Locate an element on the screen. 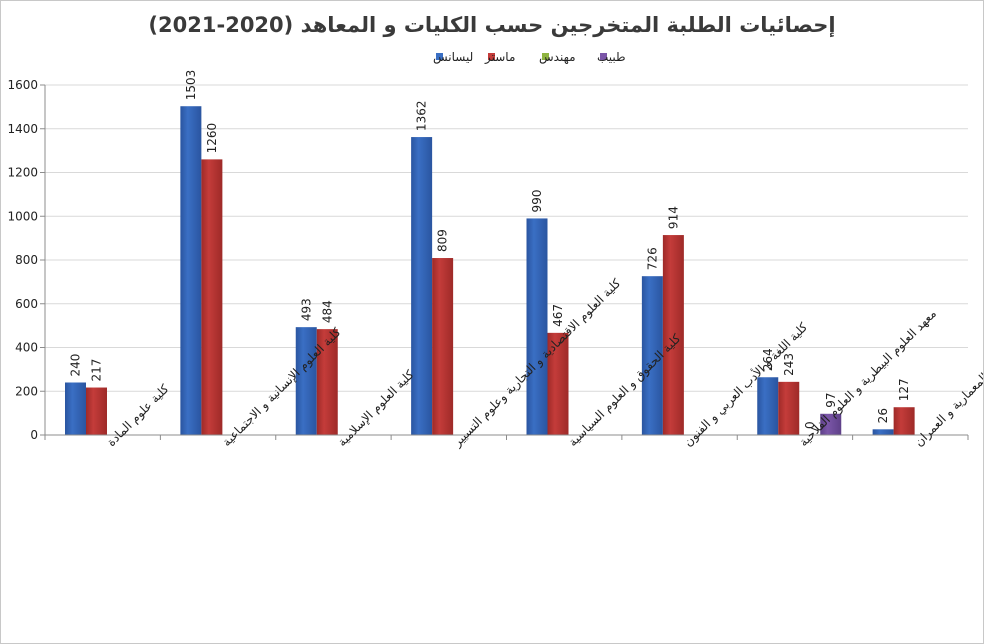  data-label: 0 is located at coordinates (810, 425).